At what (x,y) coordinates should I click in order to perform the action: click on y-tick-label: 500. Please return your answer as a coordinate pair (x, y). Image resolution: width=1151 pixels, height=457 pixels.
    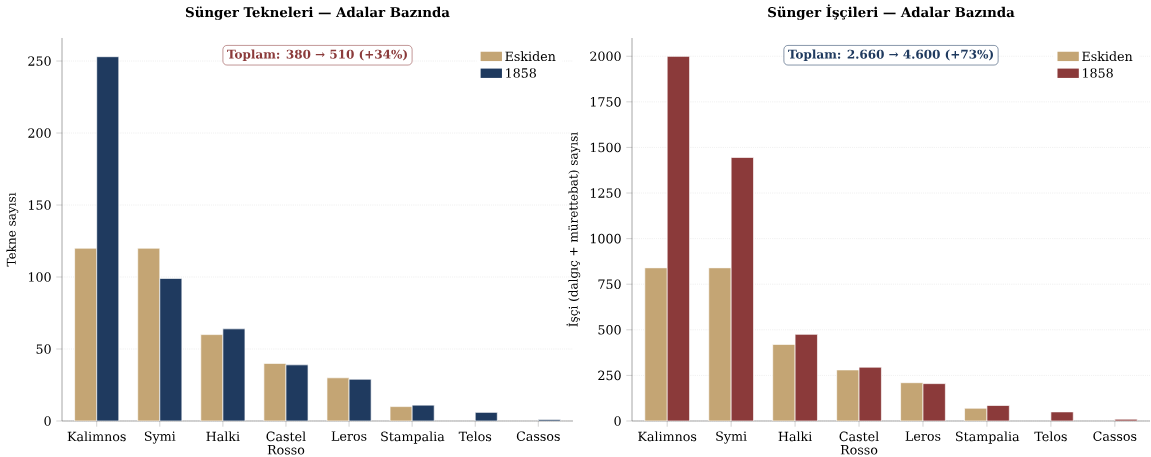
    Looking at the image, I should click on (609, 330).